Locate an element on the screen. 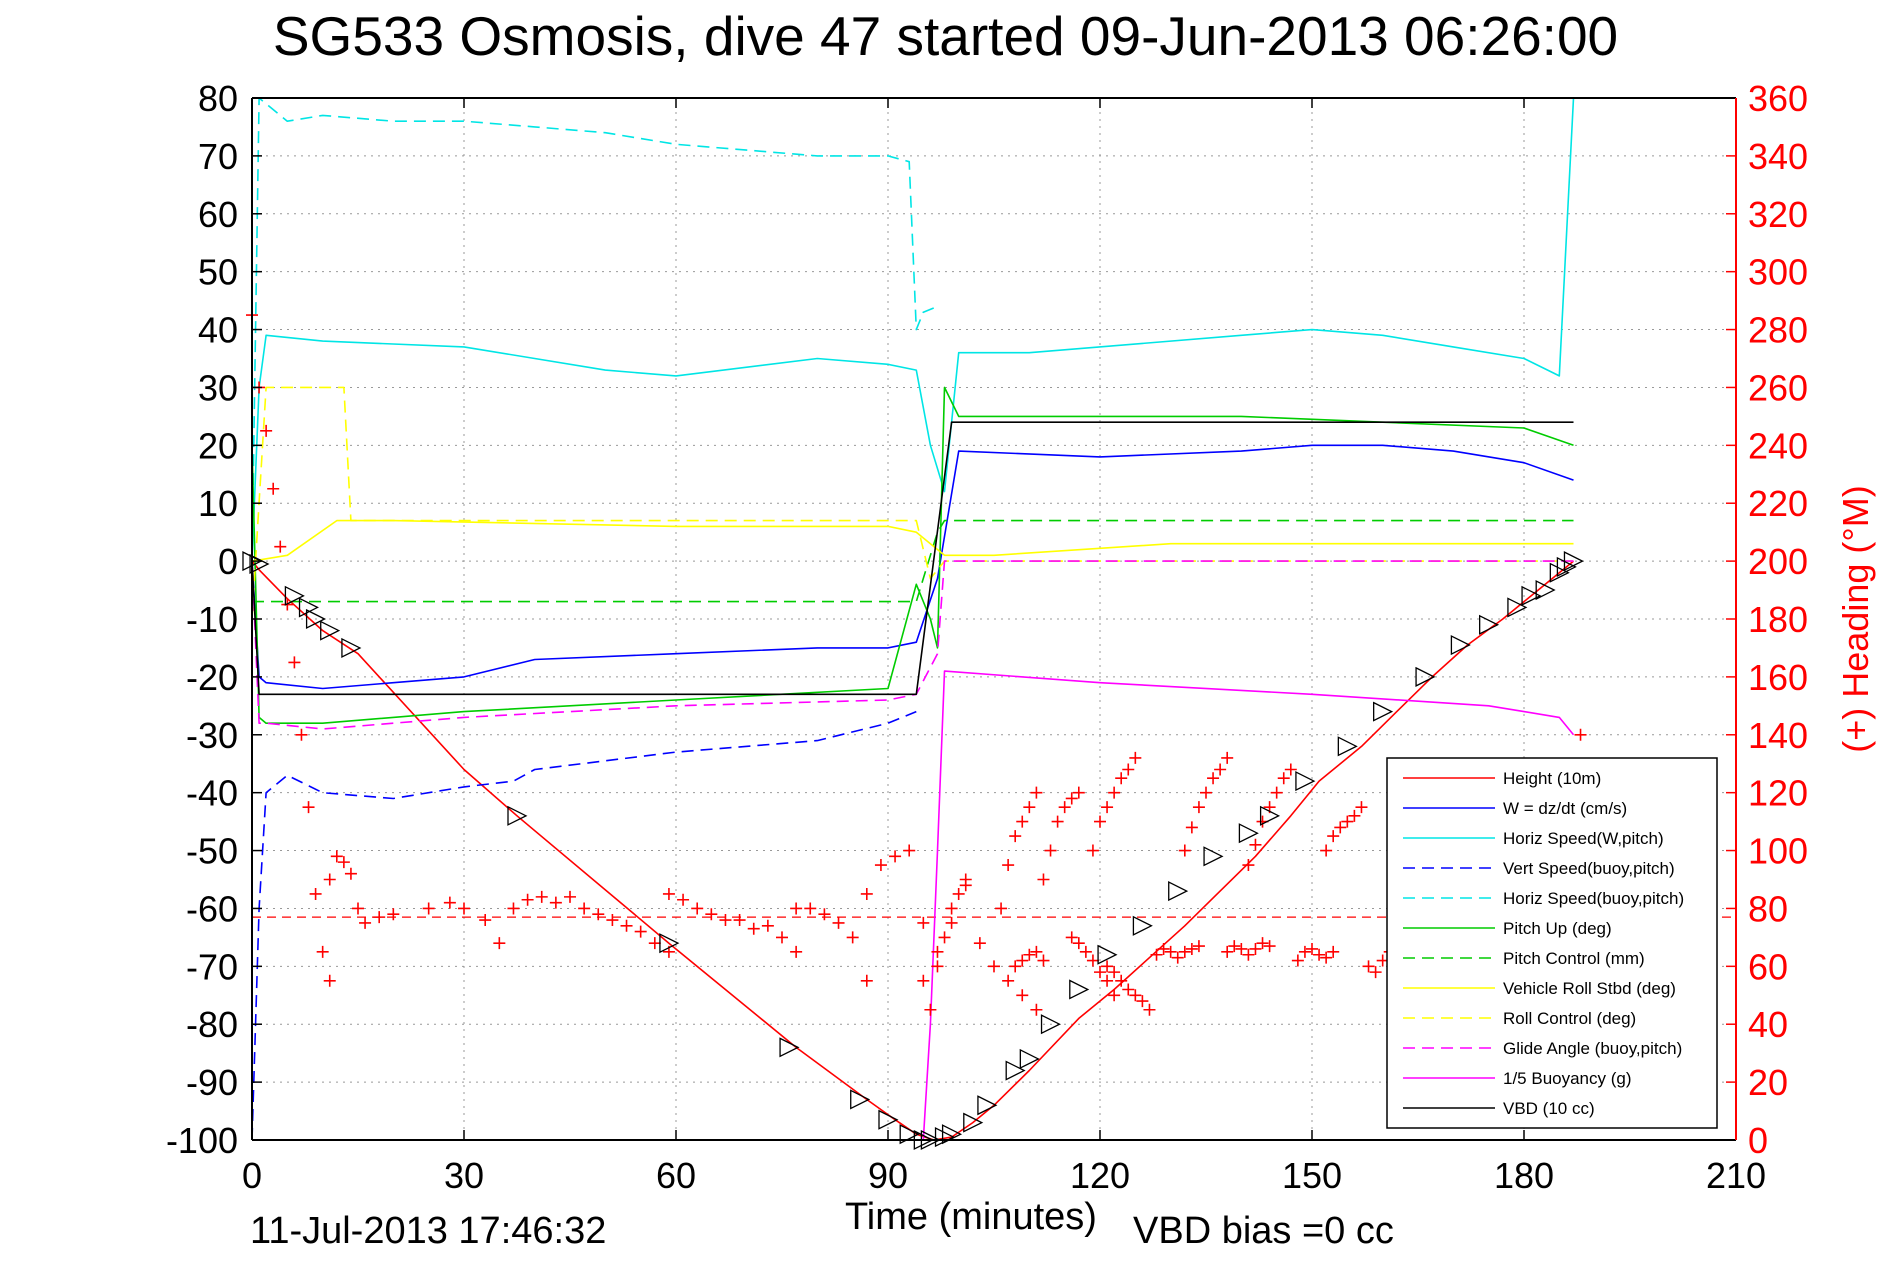  y-tick-label: 20 is located at coordinates (218, 445).